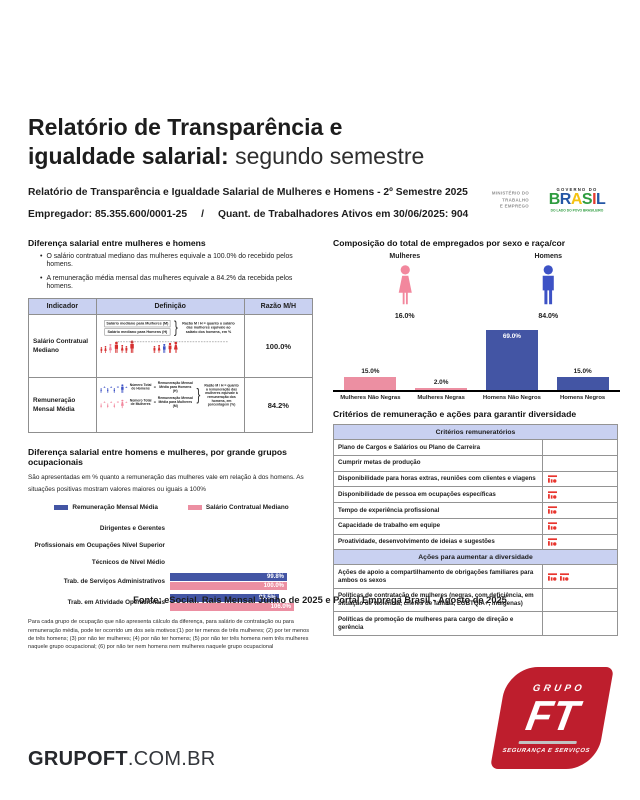  What do you see at coordinates (565, 199) in the screenshot?
I see `brasil-logo-letter: R` at bounding box center [565, 199].